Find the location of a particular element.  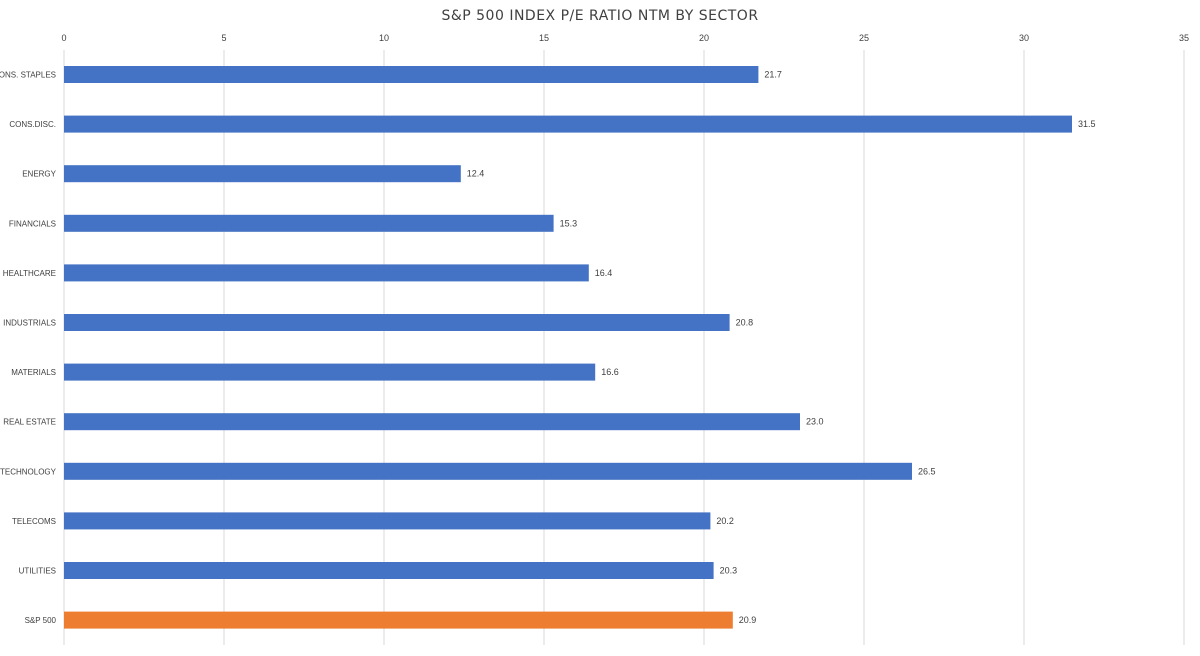

x-tick-label: 25 is located at coordinates (864, 38).